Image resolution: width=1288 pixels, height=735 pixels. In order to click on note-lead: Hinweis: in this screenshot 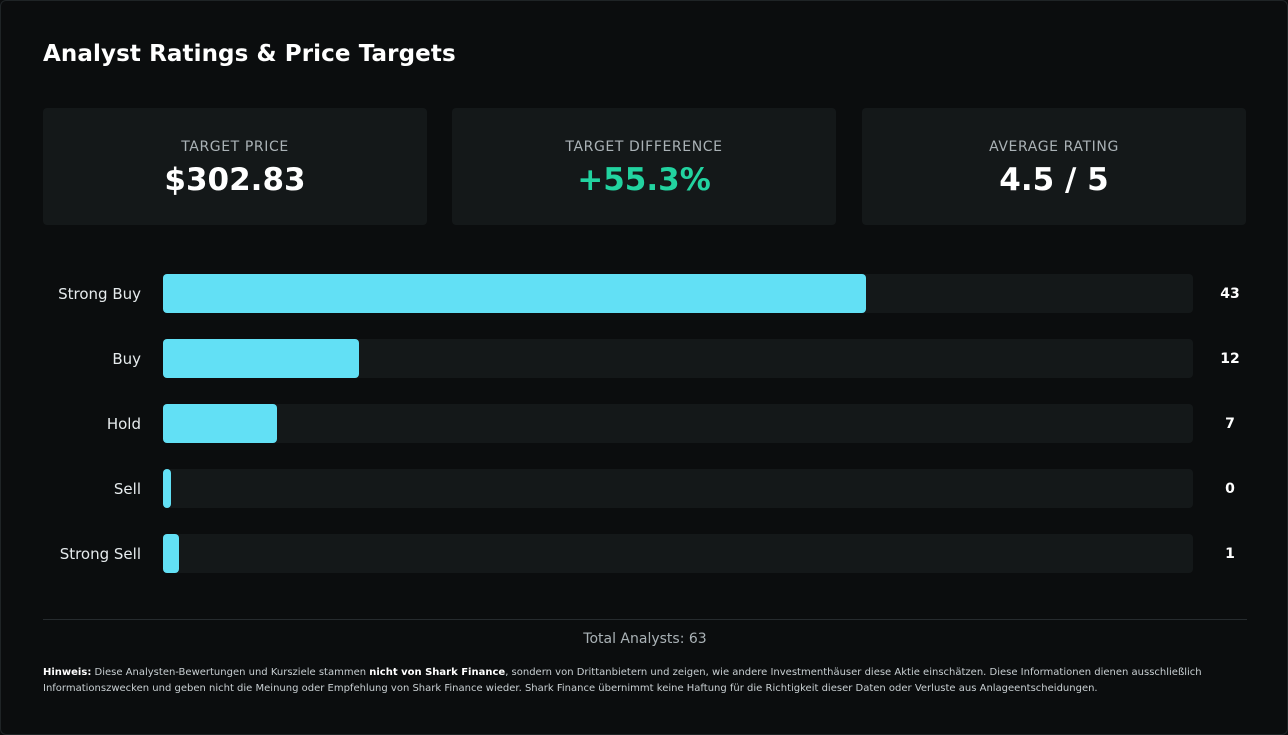, I will do `click(67, 672)`.